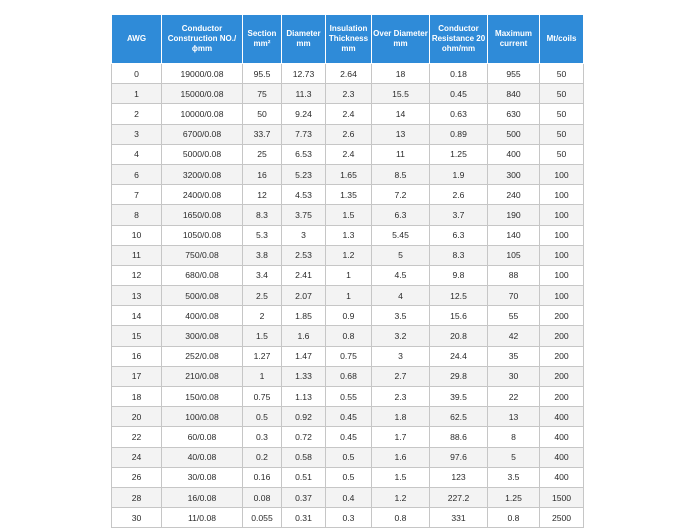 Image resolution: width=700 pixels, height=528 pixels. What do you see at coordinates (202, 457) in the screenshot?
I see `cell-conductor-construction: 40/0.08` at bounding box center [202, 457].